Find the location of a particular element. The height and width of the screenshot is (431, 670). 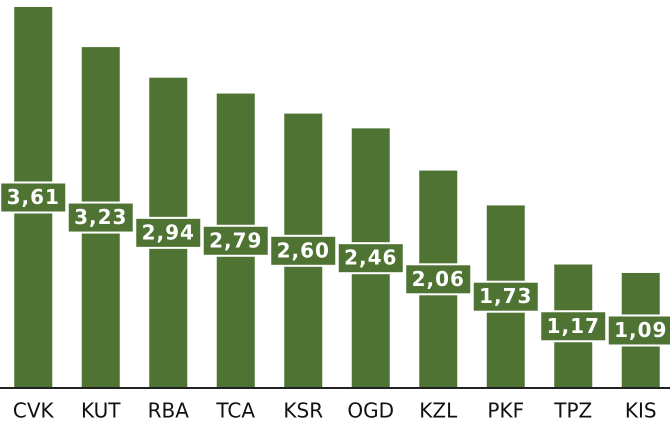

value-label: 2,06 is located at coordinates (438, 279).